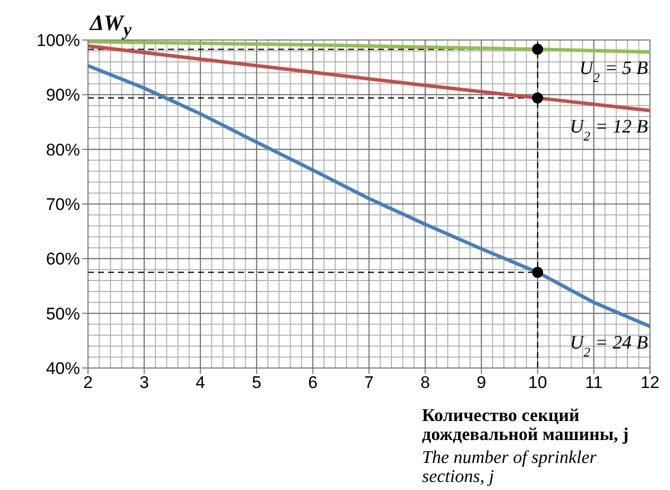 Image resolution: width=670 pixels, height=490 pixels. Describe the element at coordinates (63, 314) in the screenshot. I see `y-tick-label: 50%` at that location.